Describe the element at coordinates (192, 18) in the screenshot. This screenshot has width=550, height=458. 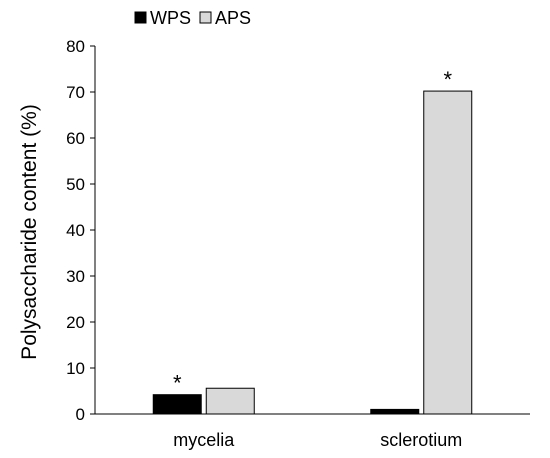
I see `legend: WPS APS` at that location.